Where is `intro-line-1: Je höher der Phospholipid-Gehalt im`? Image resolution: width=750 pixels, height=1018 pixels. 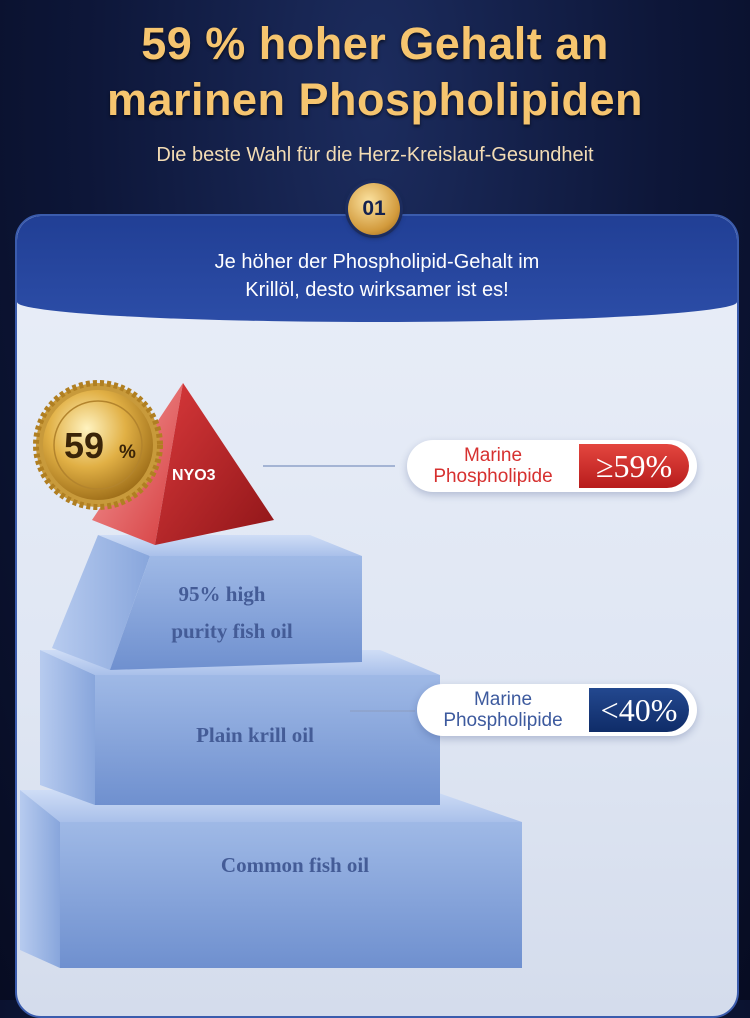
intro-line-1: Je höher der Phospholipid-Gehalt im is located at coordinates (377, 262).